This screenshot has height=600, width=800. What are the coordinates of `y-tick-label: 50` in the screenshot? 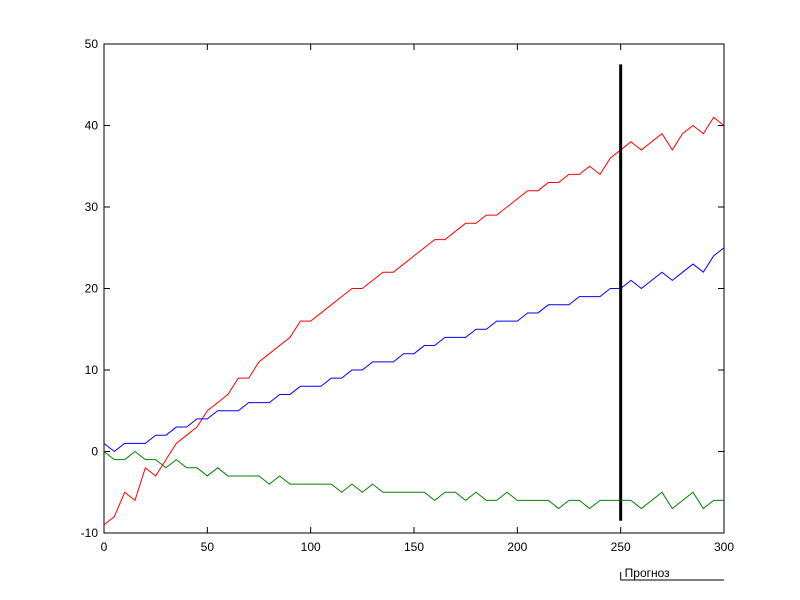 It's located at (92, 44).